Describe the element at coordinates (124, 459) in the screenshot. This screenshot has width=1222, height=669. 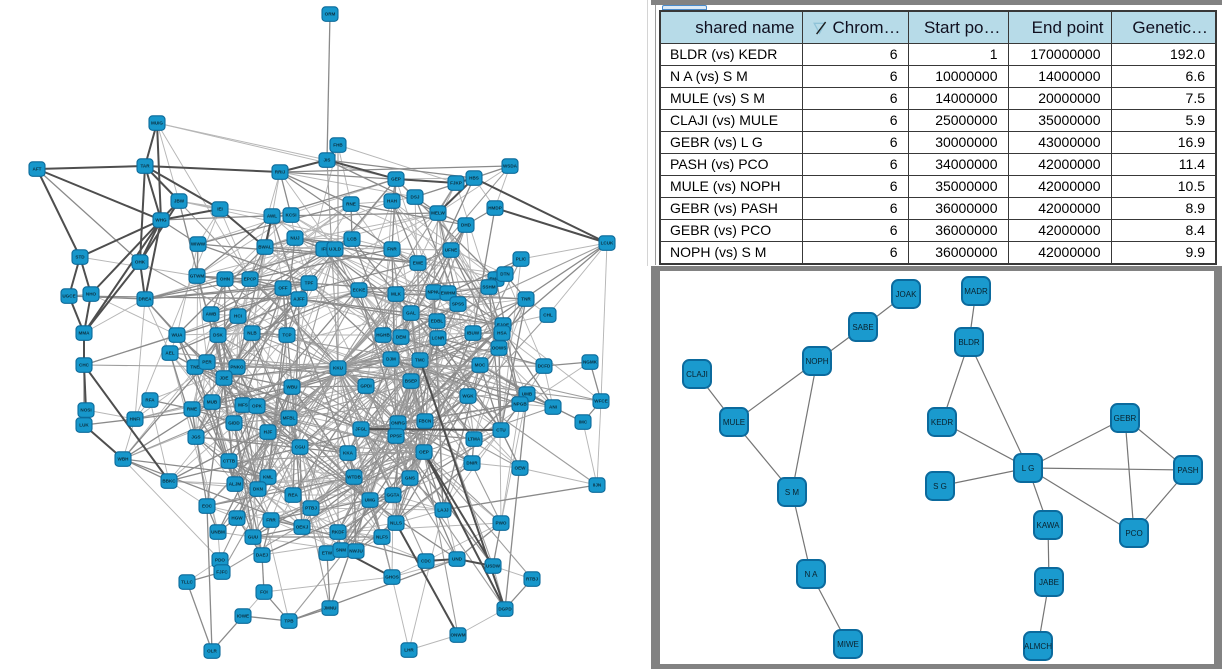
I see `svg-text: WBH` at that location.